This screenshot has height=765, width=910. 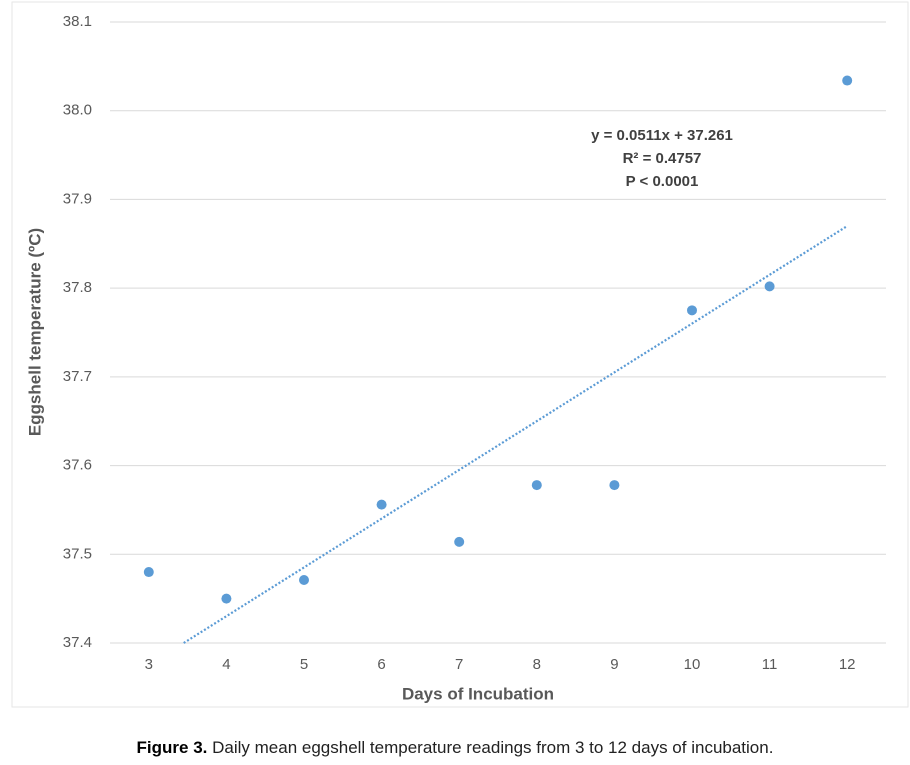 What do you see at coordinates (662, 158) in the screenshot?
I see `annotation: R² = 0.4757` at bounding box center [662, 158].